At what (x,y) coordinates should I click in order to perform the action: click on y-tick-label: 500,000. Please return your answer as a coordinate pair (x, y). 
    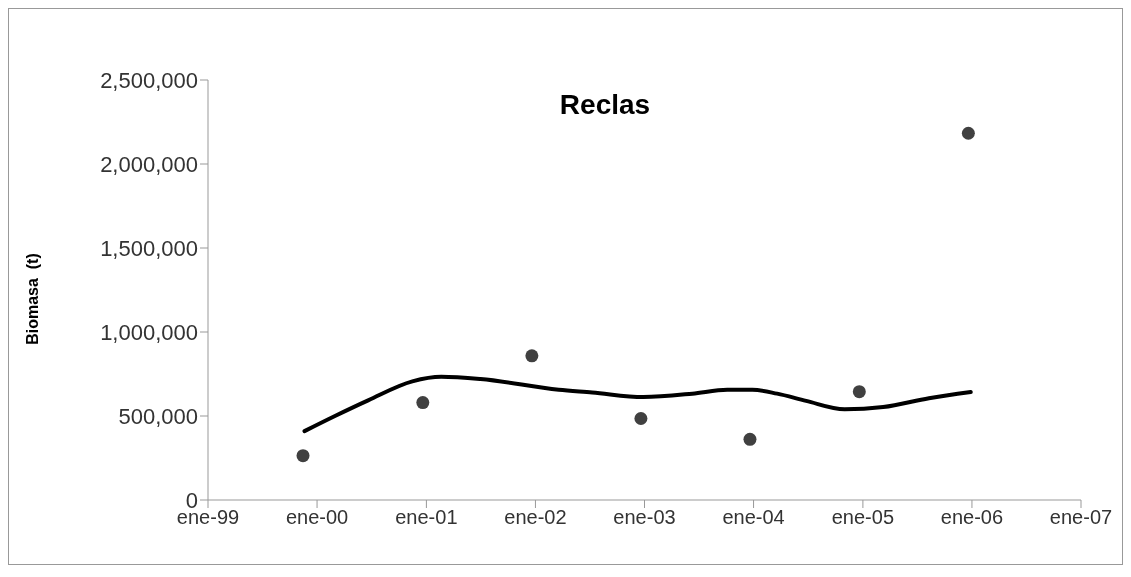
    Looking at the image, I should click on (158, 416).